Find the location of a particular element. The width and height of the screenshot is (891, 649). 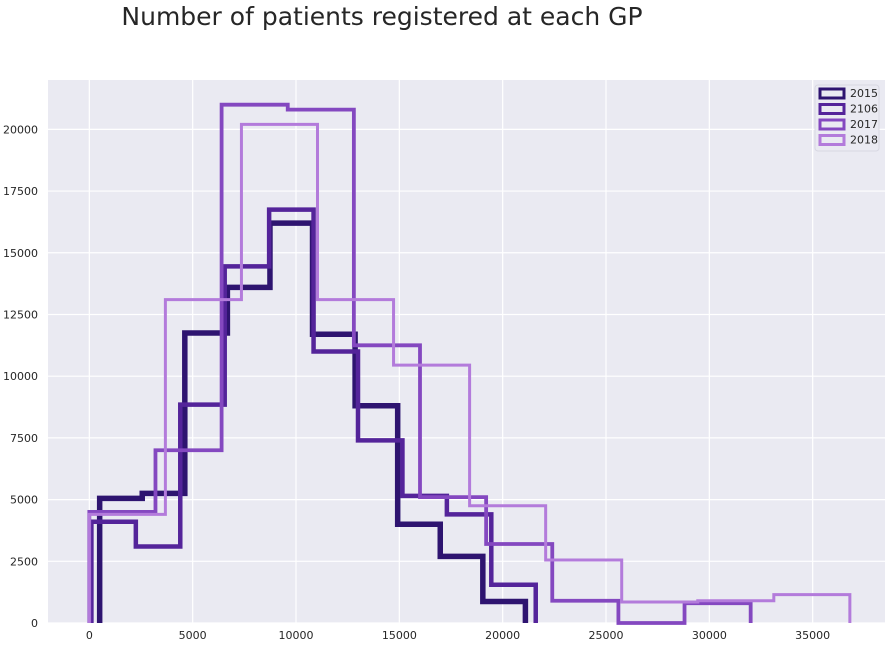

x-tick-label: 10000 is located at coordinates (296, 635).